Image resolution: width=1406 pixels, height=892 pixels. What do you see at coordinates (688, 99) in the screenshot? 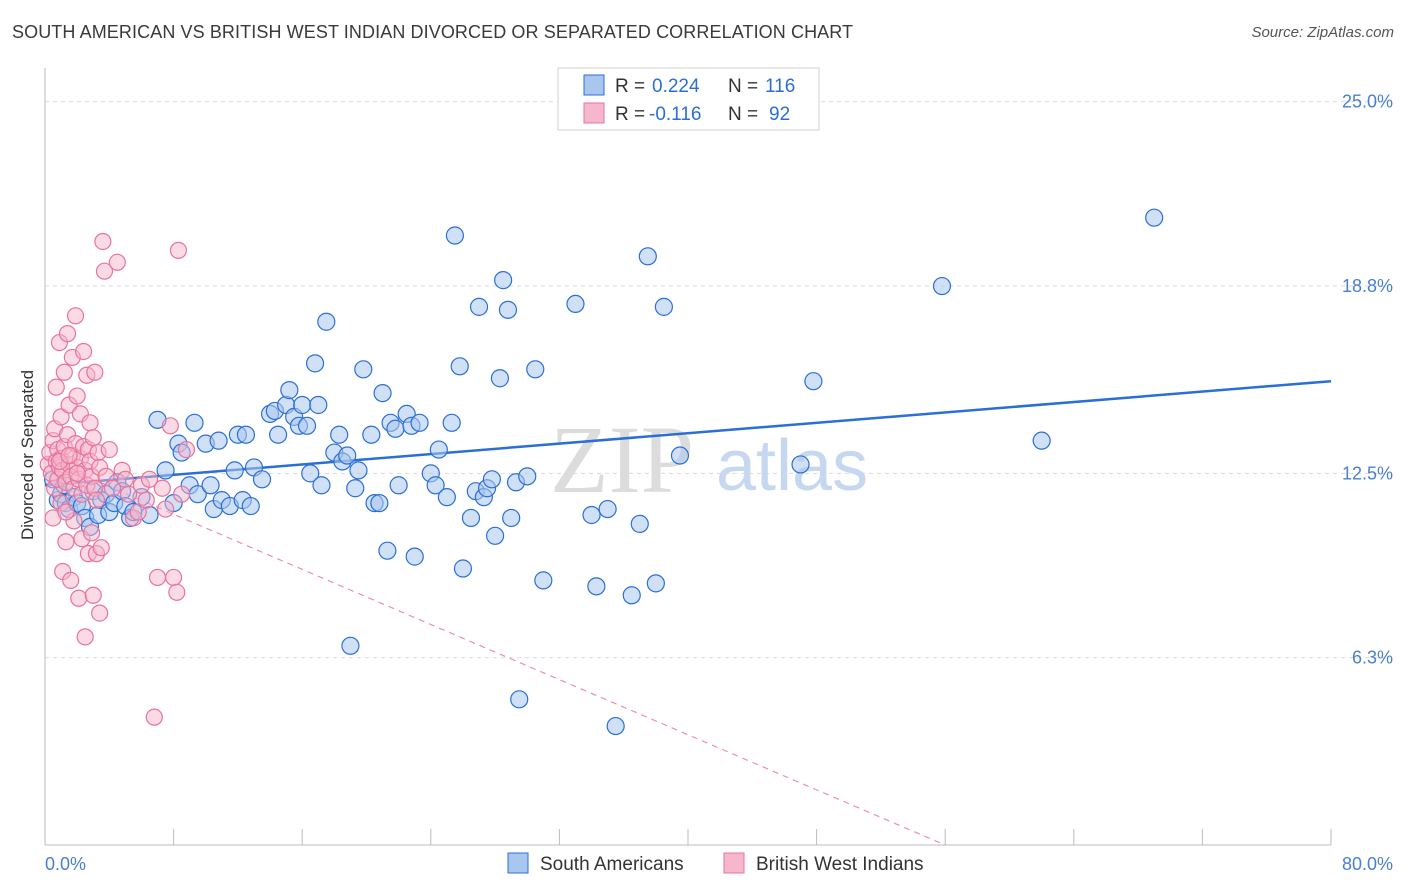
I see `stats-legend: R = 0.224 N = 116 R = -0.116 N = 92` at bounding box center [688, 99].